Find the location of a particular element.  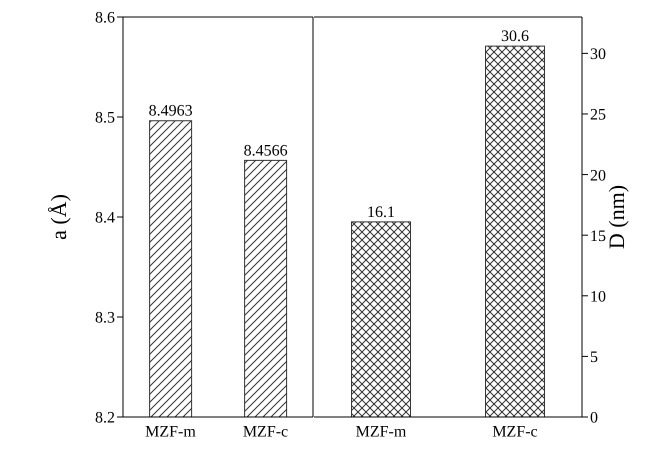

y2-tick-label: 5 is located at coordinates (594, 357).